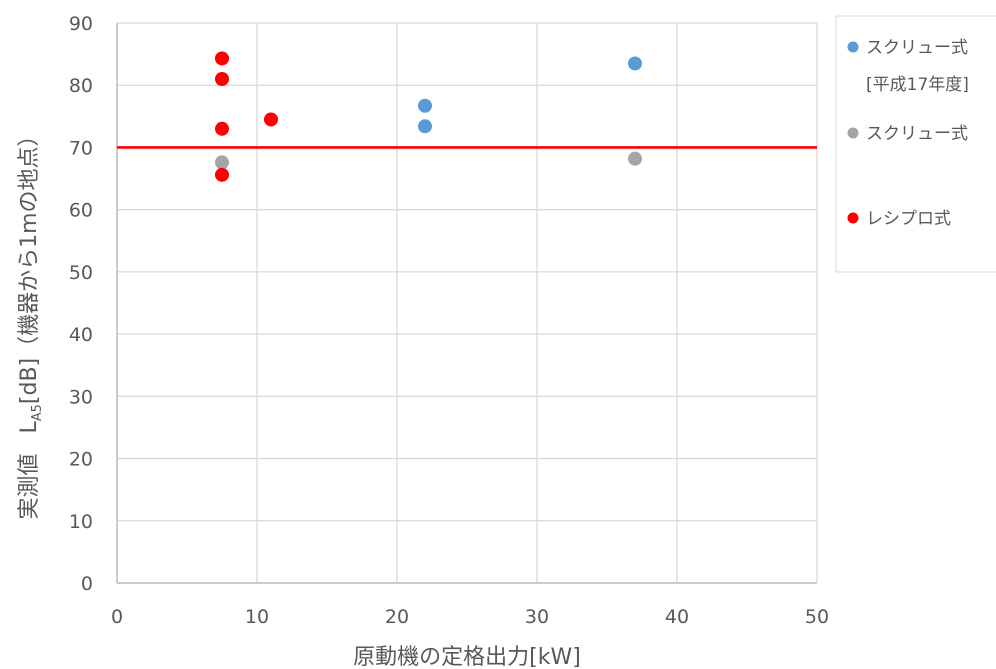 The width and height of the screenshot is (996, 669). I want to click on x-tick-label: 30, so click(537, 617).